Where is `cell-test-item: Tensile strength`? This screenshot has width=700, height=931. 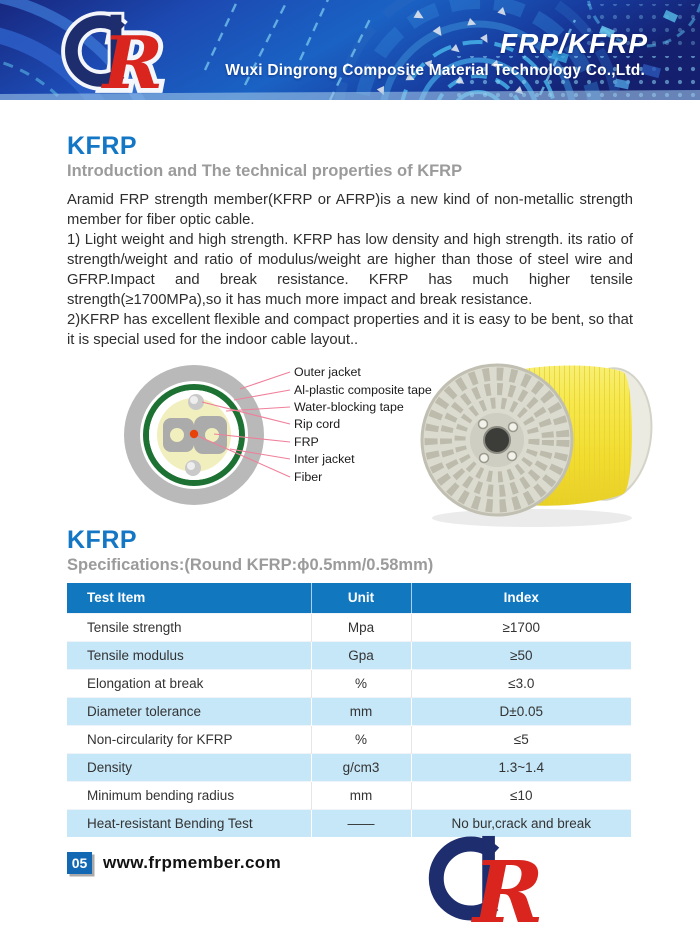
cell-test-item: Tensile strength is located at coordinates (134, 627).